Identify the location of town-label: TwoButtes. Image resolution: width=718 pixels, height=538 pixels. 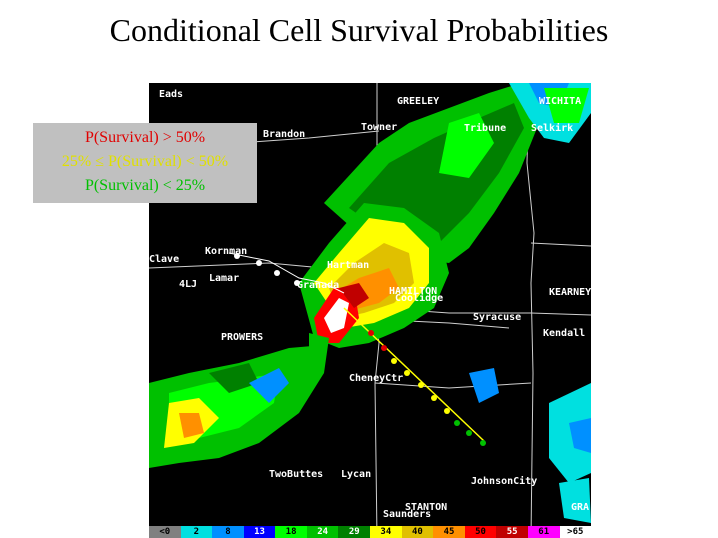
(296, 474).